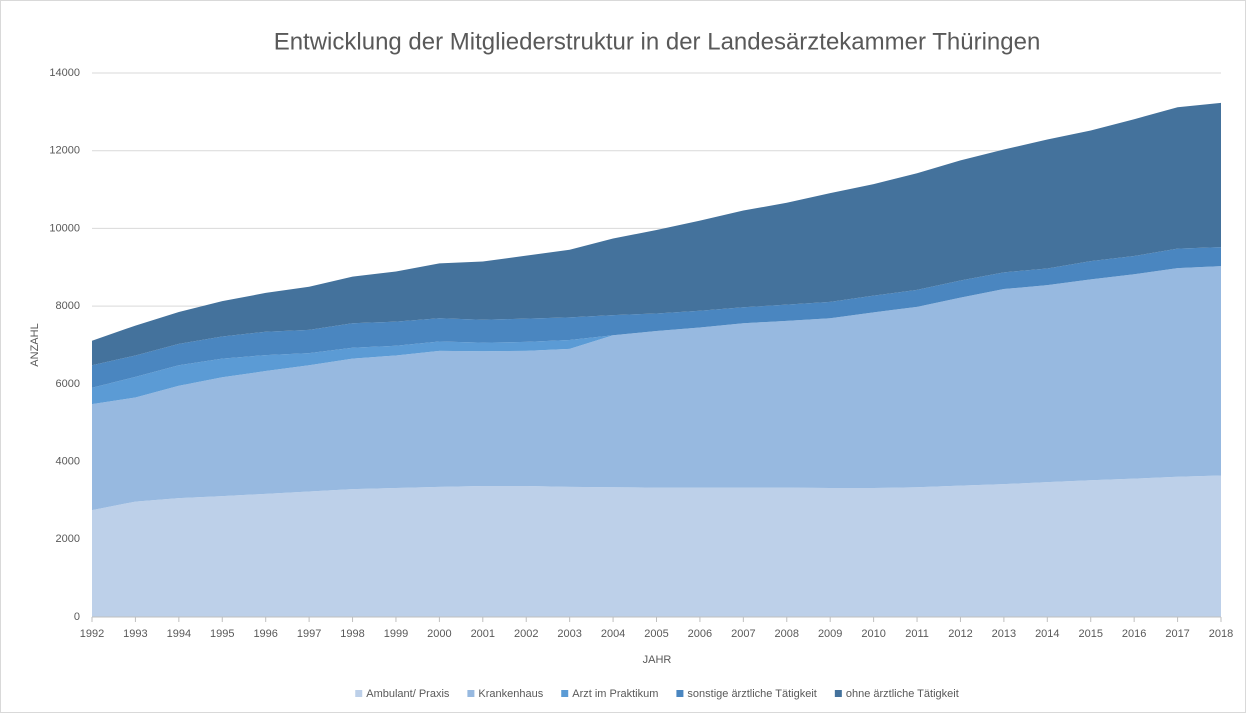 The height and width of the screenshot is (713, 1246). I want to click on legend-label: ohne ärztliche Tätigkeit, so click(902, 694).